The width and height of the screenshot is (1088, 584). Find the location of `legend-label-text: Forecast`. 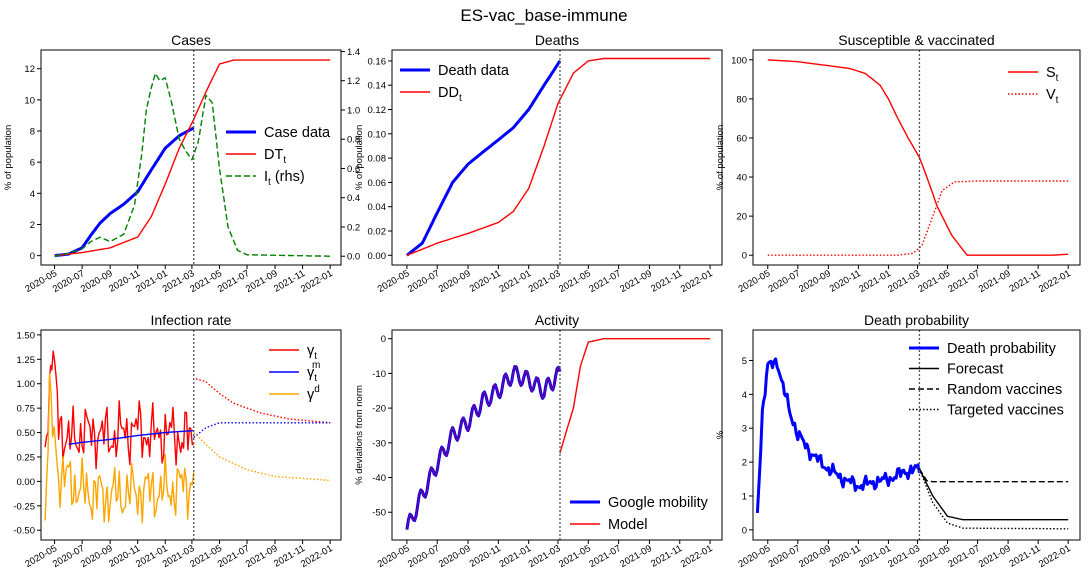

legend-label-text: Forecast is located at coordinates (975, 370).